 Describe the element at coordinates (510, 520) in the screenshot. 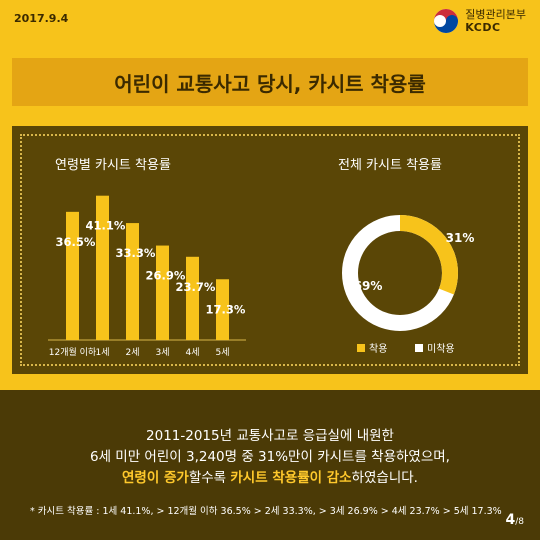

I see `page-current: 4` at that location.